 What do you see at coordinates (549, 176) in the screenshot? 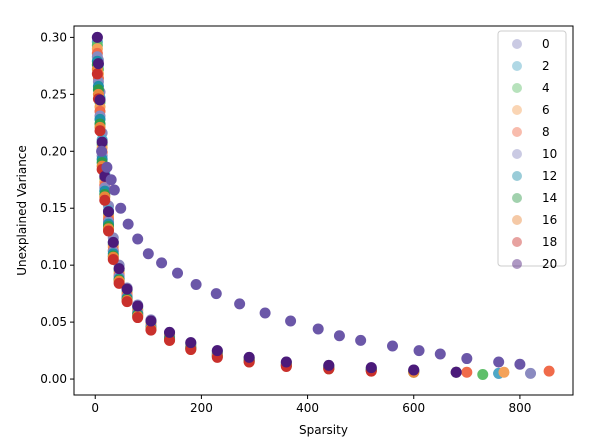
I see `legend-label-12: 12` at bounding box center [549, 176].